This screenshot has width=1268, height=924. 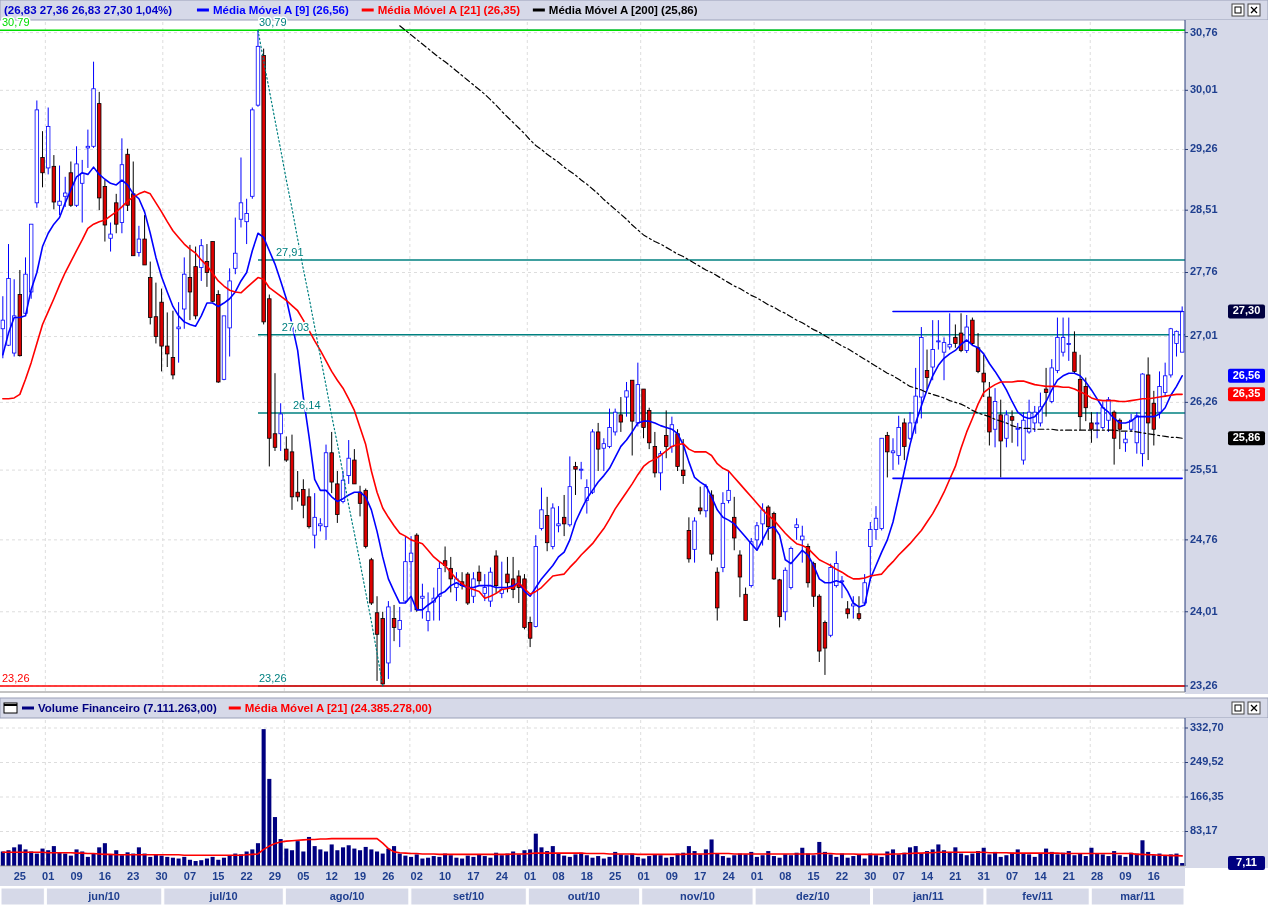 I want to click on x-tick-label: 18, so click(x=586, y=875).